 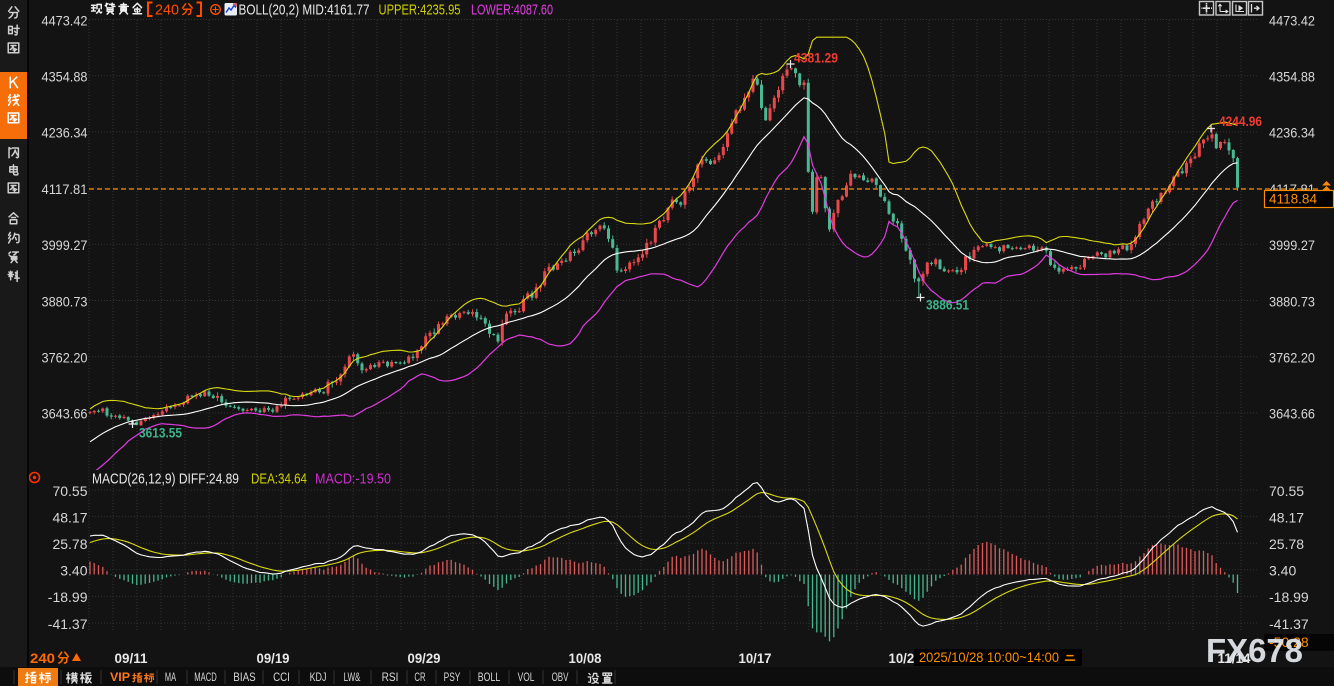 I want to click on svg-text: 3613.55, so click(x=160, y=433).